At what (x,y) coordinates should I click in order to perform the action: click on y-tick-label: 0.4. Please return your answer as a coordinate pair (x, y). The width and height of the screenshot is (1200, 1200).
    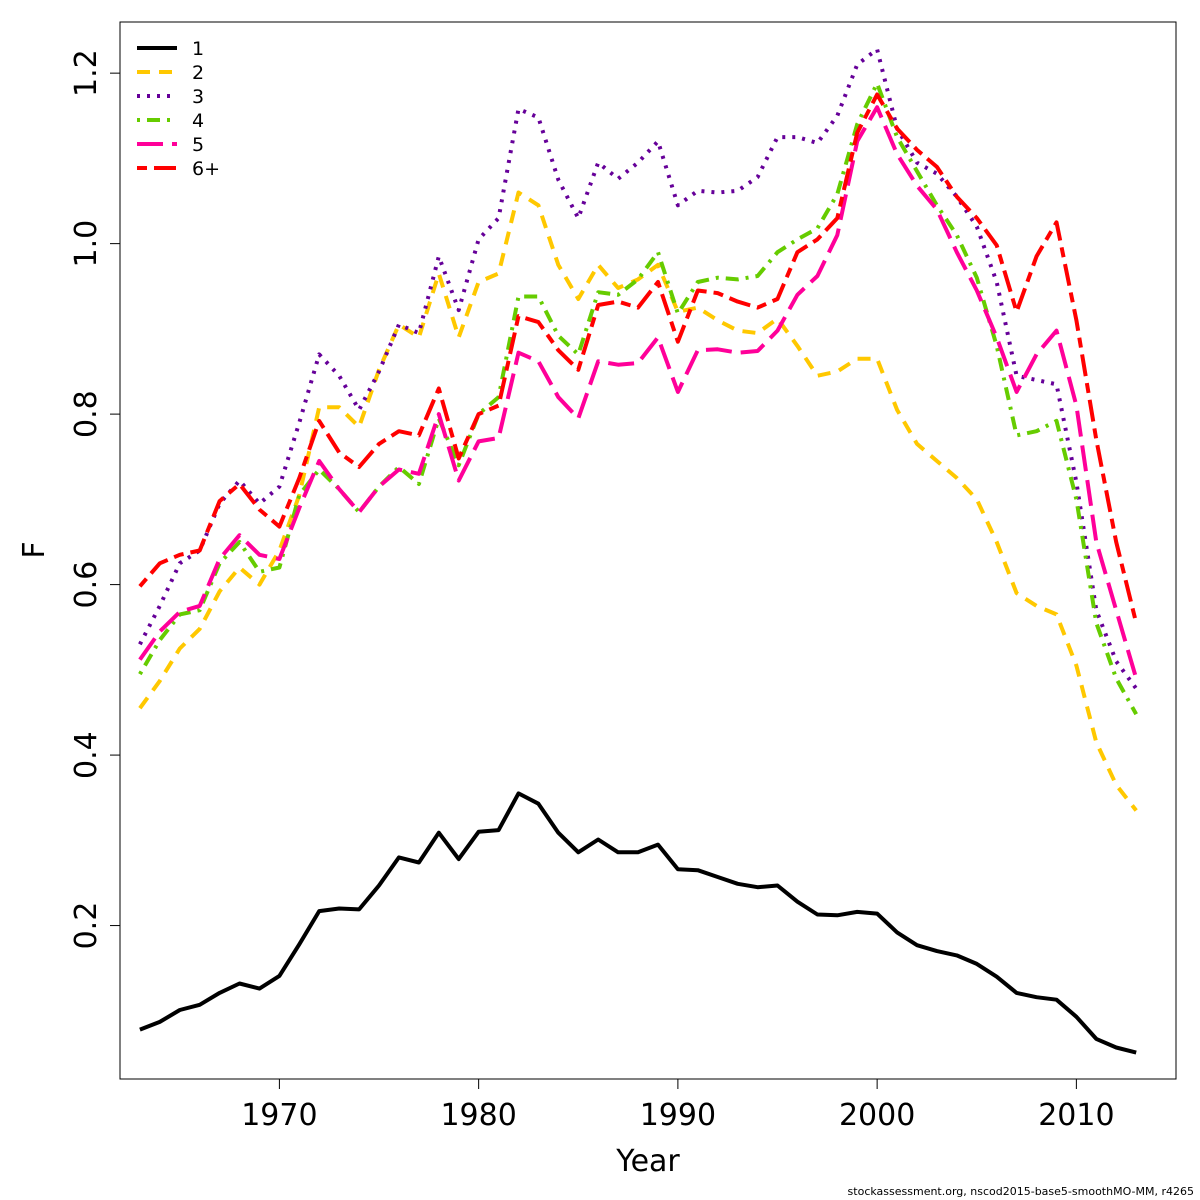
    Looking at the image, I should click on (86, 755).